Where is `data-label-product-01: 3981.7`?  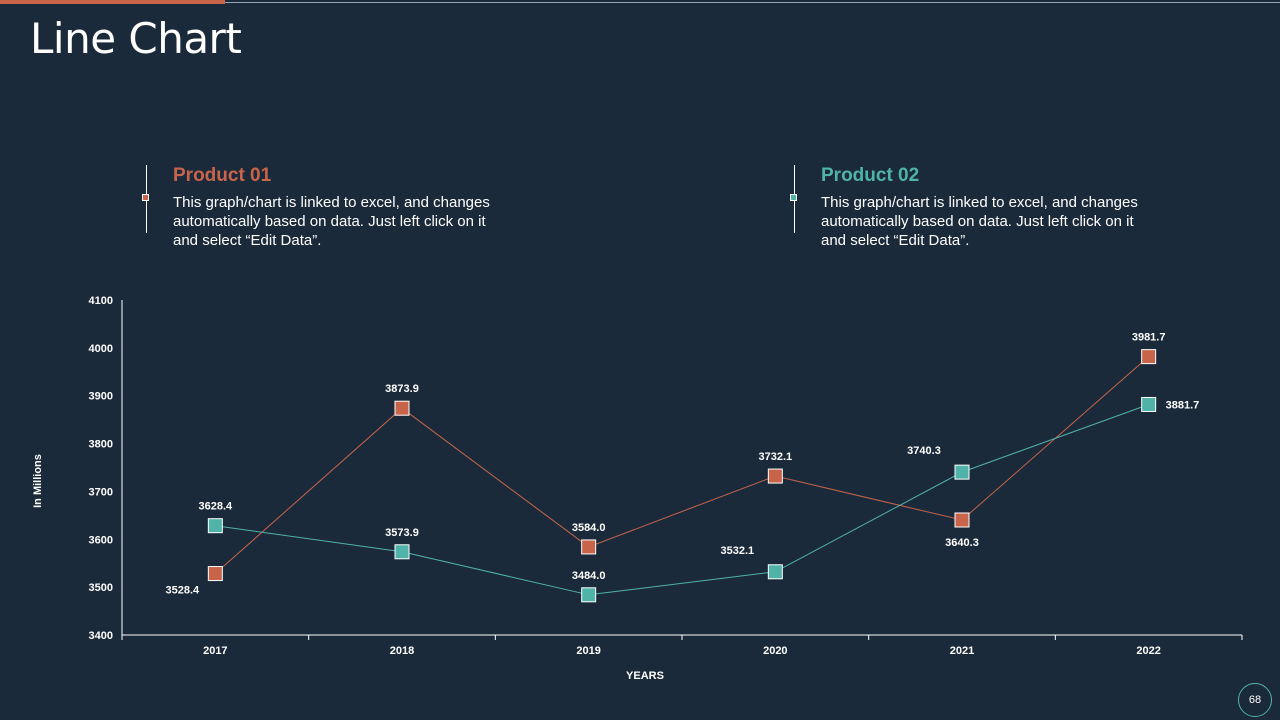 data-label-product-01: 3981.7 is located at coordinates (1149, 338).